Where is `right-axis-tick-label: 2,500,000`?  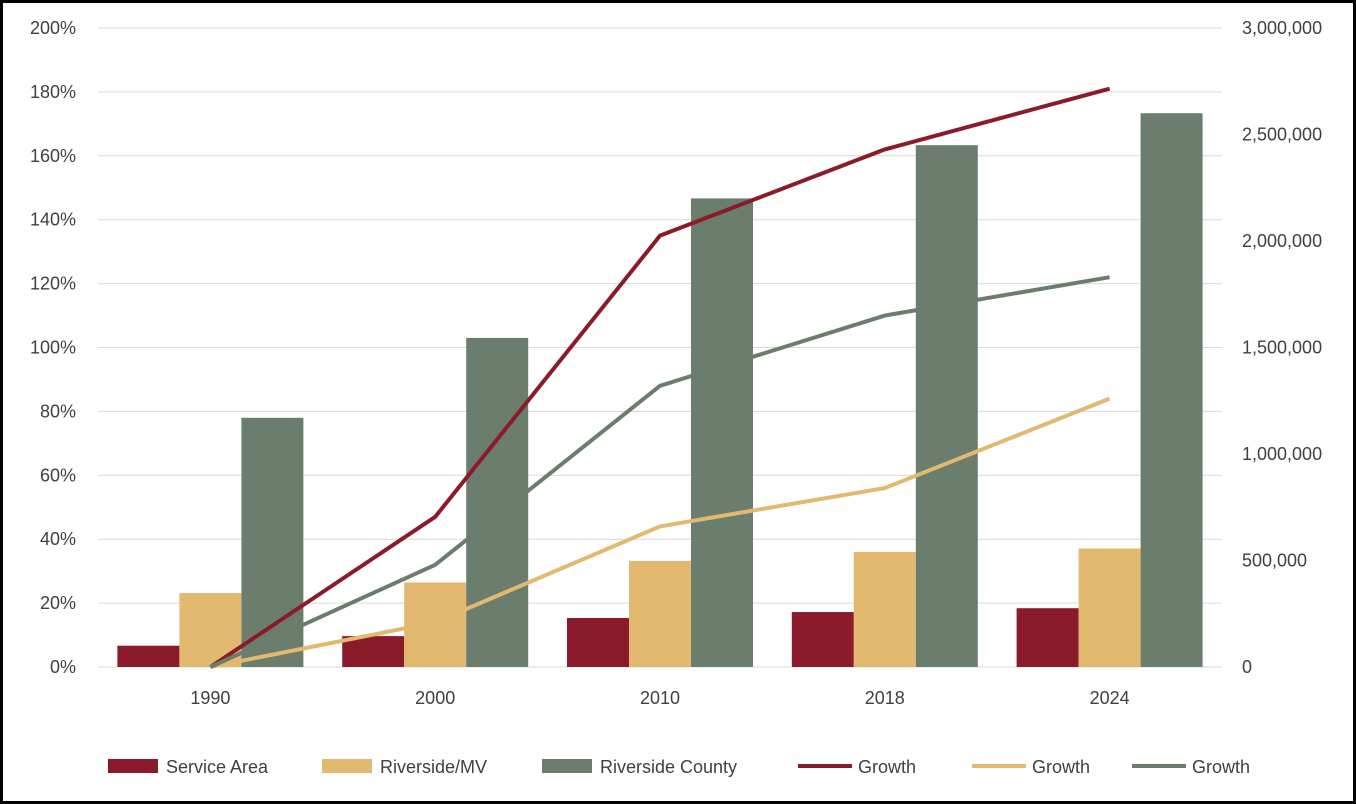 right-axis-tick-label: 2,500,000 is located at coordinates (1282, 135).